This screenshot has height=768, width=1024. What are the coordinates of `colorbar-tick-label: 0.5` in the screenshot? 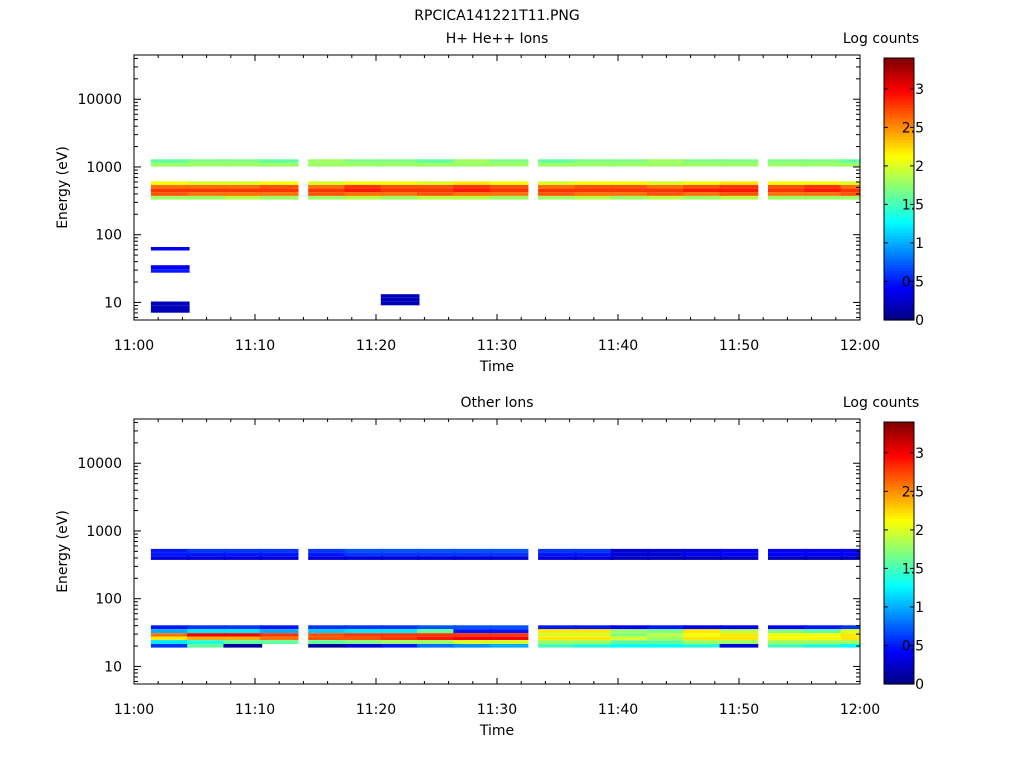 It's located at (913, 646).